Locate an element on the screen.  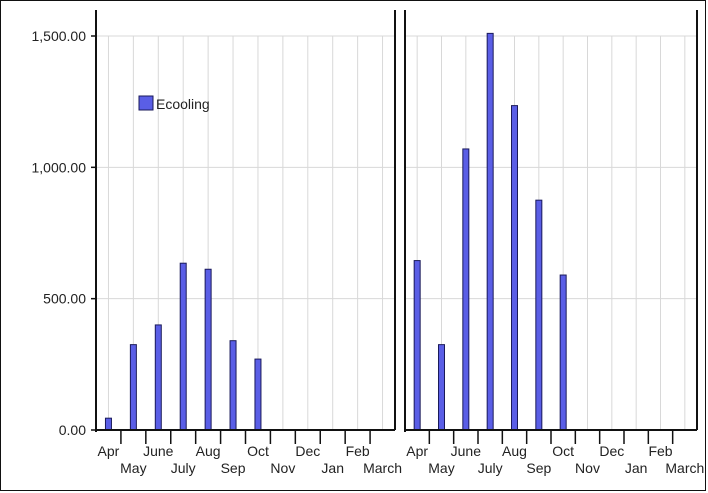
y-tick-label: 0.00 is located at coordinates (72, 430).